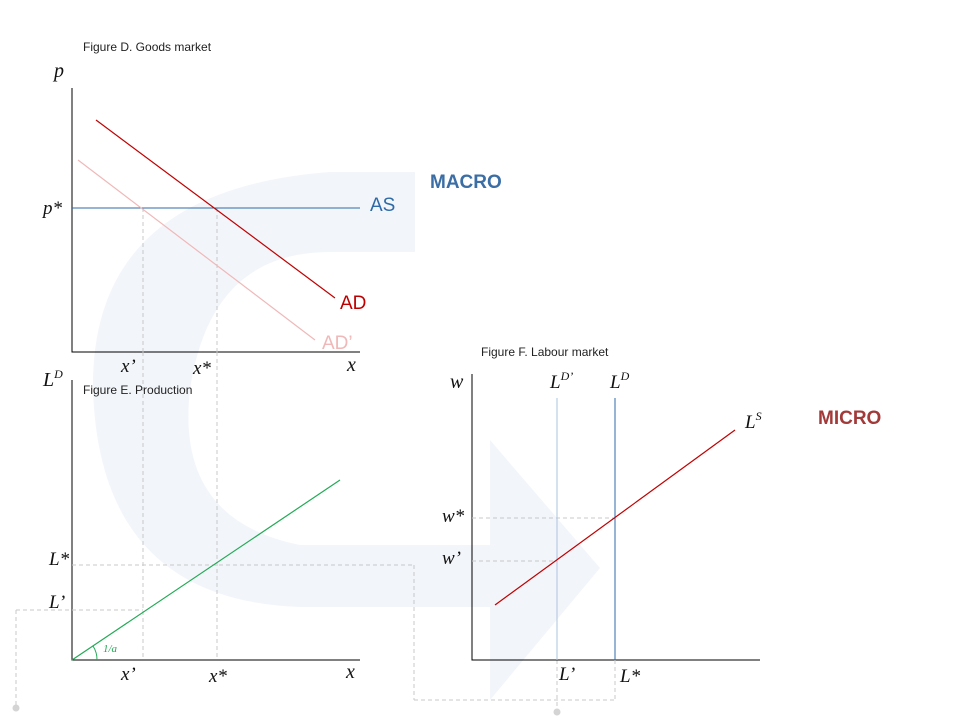  What do you see at coordinates (217, 676) in the screenshot?
I see `figure-e-x-star-label: x*` at bounding box center [217, 676].